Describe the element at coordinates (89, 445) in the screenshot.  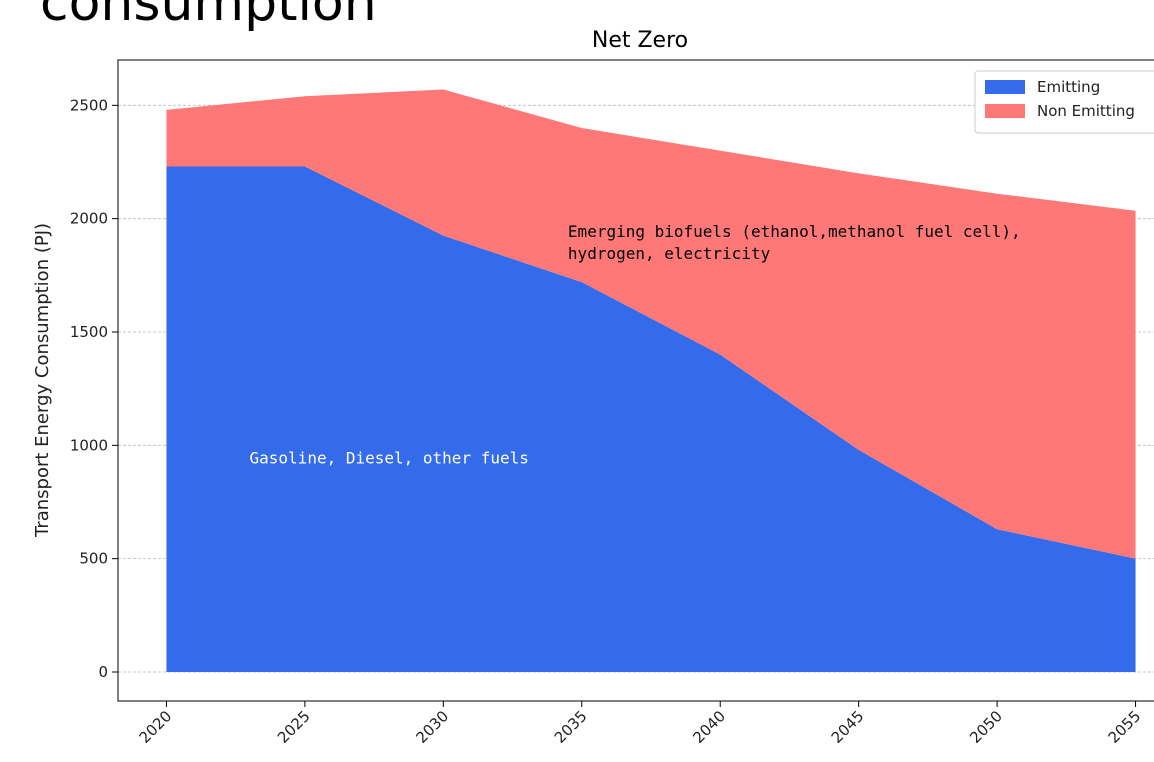
I see `y-tick-label: 1000` at that location.